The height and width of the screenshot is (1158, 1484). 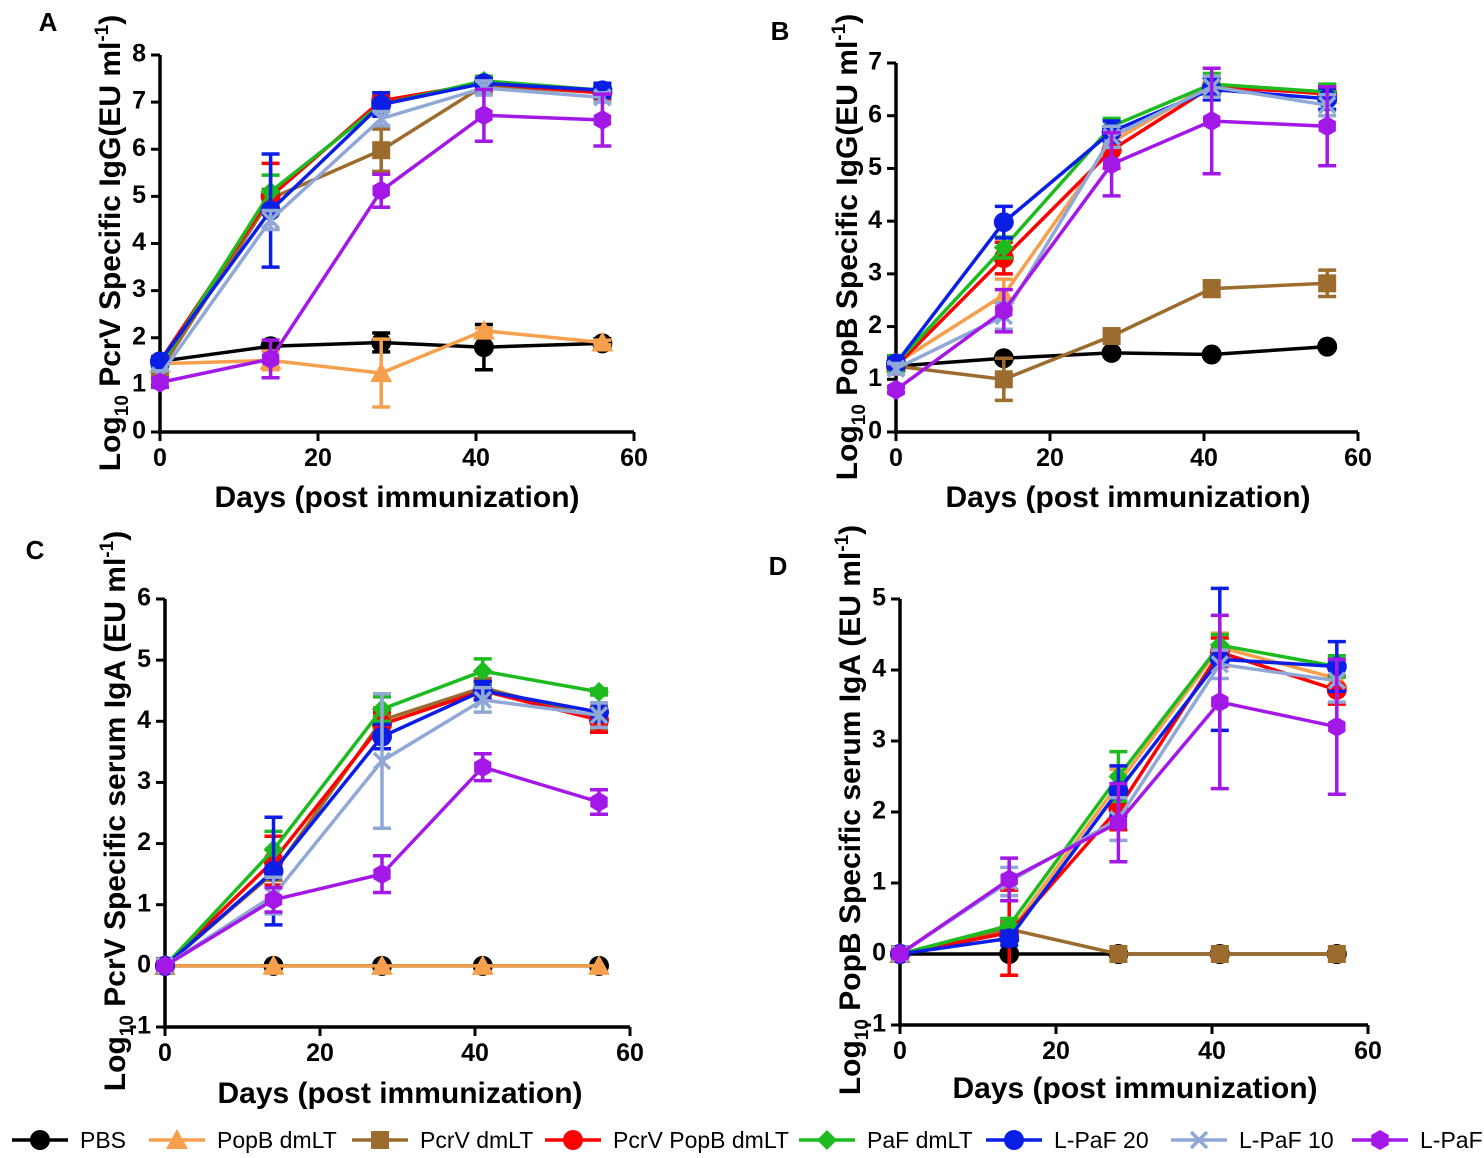 I want to click on legend-label: PcrV PopB dmLT, so click(x=701, y=1140).